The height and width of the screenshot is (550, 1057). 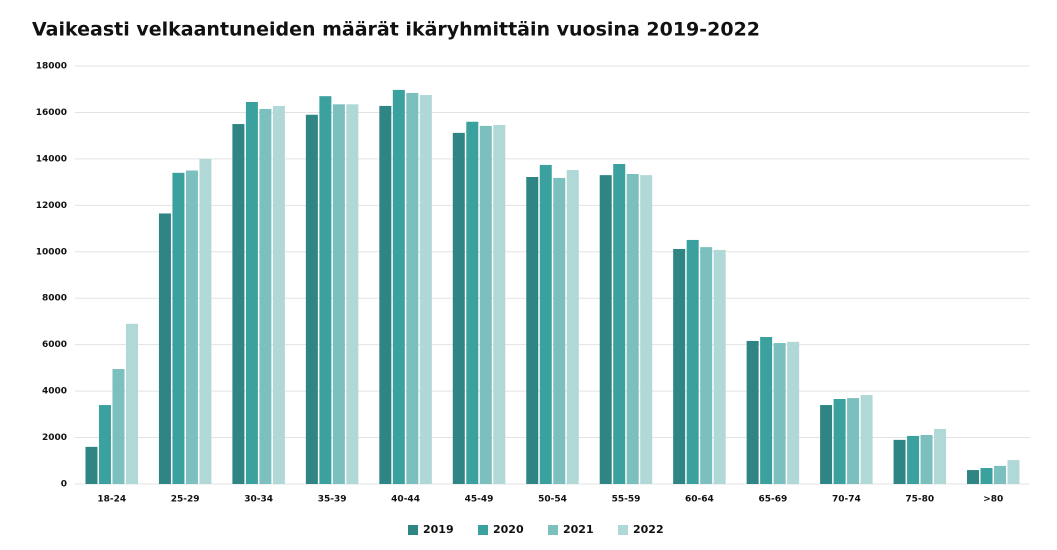 What do you see at coordinates (699, 500) in the screenshot?
I see `x-tick-label: 60-64` at bounding box center [699, 500].